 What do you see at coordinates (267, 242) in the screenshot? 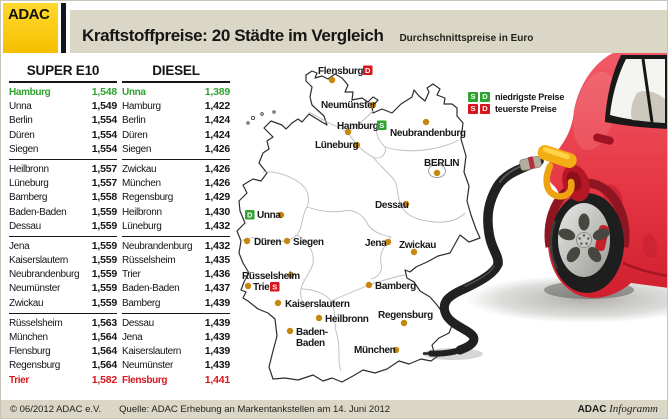
I see `city-label: Düren` at bounding box center [267, 242].